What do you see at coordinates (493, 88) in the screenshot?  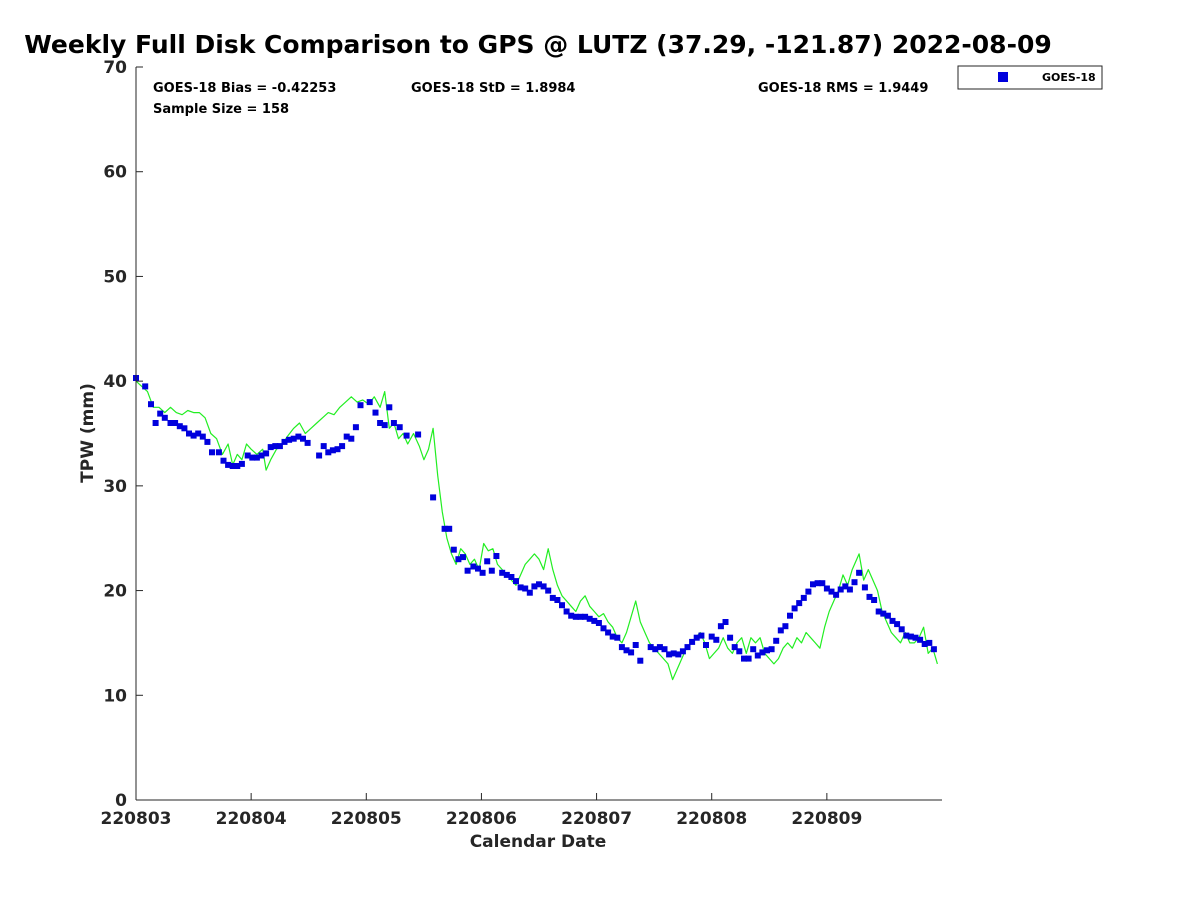 I see `stat-std: GOES-18 StD = 1.8984` at bounding box center [493, 88].